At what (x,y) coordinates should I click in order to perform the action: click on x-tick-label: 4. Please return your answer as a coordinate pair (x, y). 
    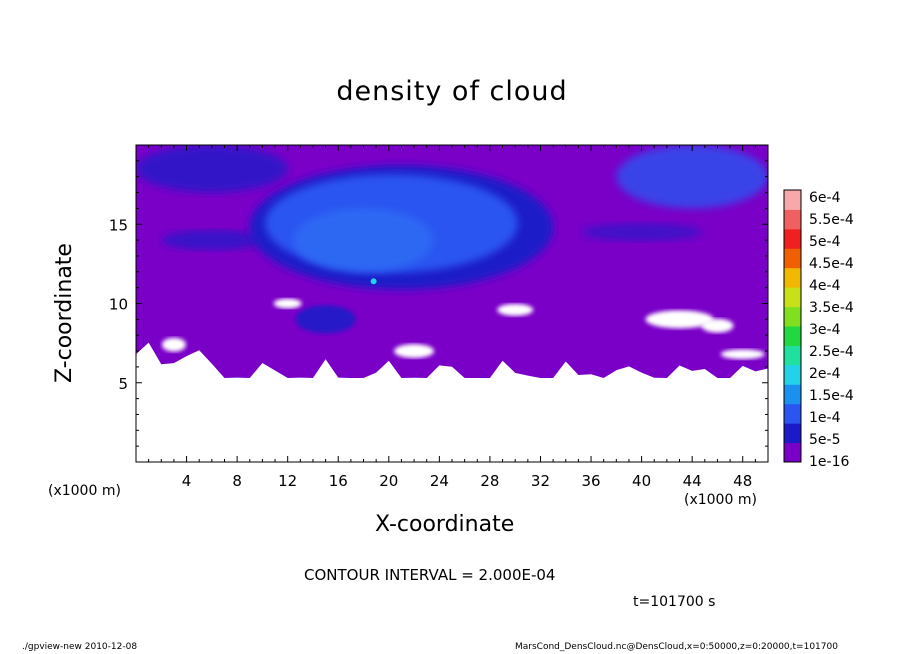
    Looking at the image, I should click on (187, 481).